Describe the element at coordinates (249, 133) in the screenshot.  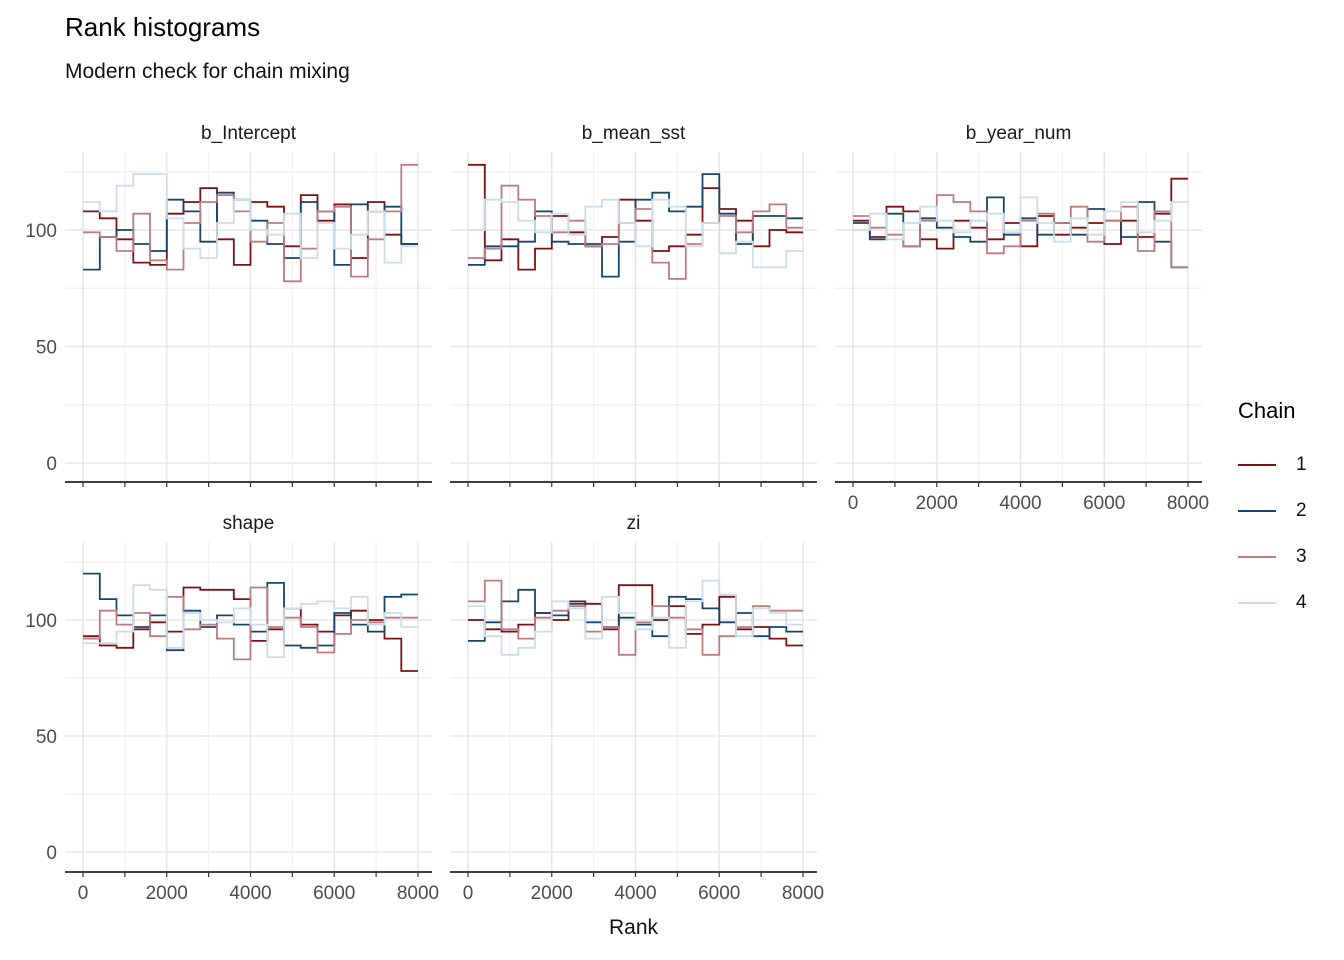
I see `facet-title: b_Intercept` at that location.